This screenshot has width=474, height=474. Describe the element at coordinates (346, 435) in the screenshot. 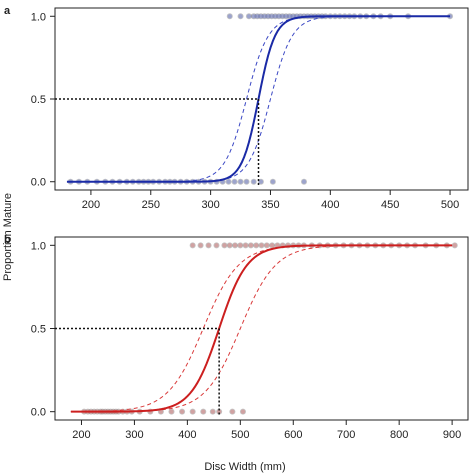

I see `x-tick-label: 700` at that location.